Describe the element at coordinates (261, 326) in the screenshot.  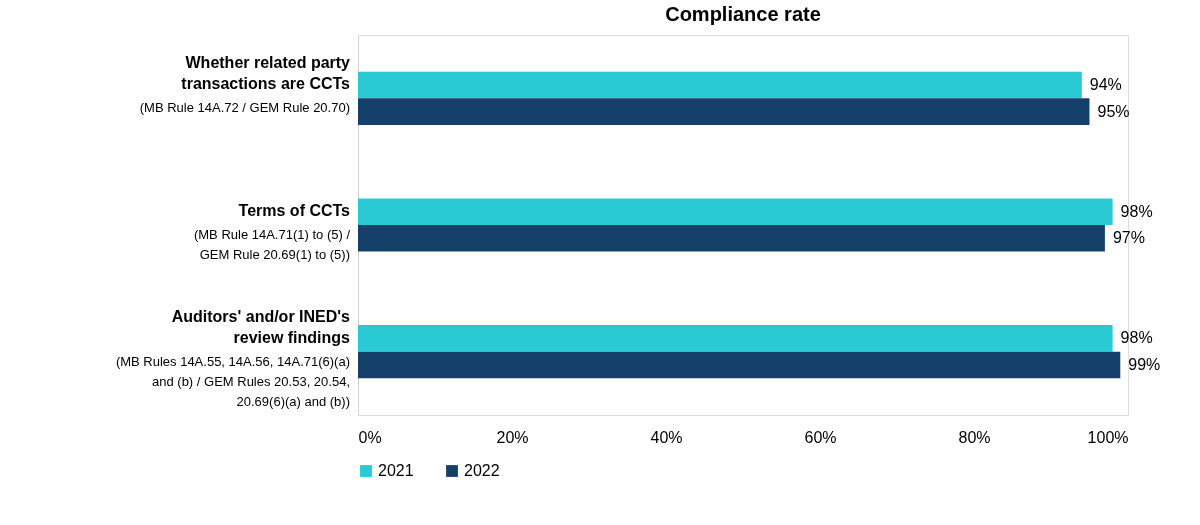
I see `y-tick-label: Auditors' and/or INED's review findings` at that location.